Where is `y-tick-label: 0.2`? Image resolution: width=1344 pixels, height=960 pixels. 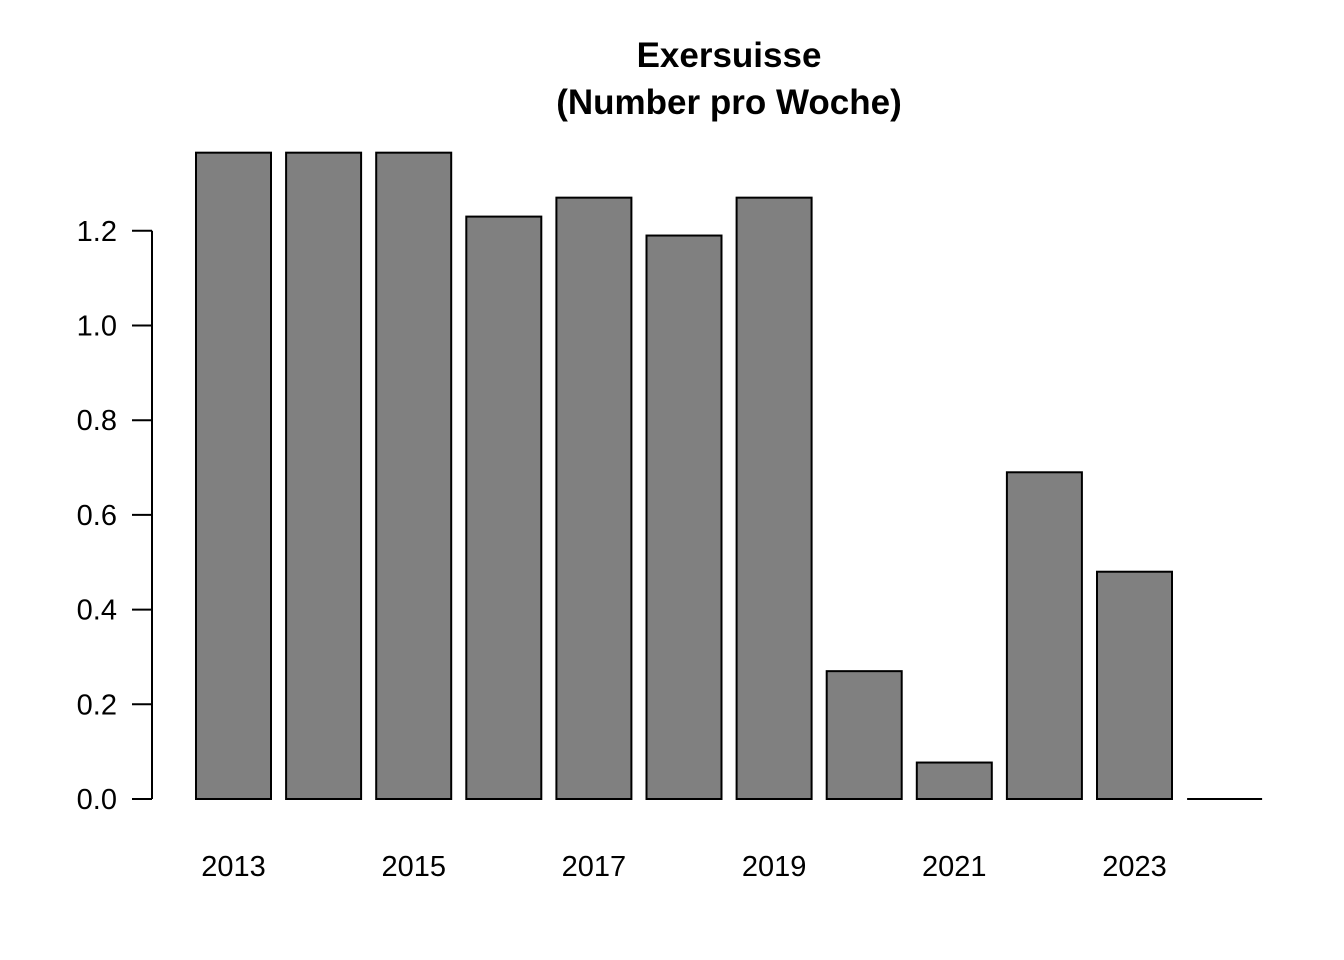
y-tick-label: 0.2 is located at coordinates (97, 705).